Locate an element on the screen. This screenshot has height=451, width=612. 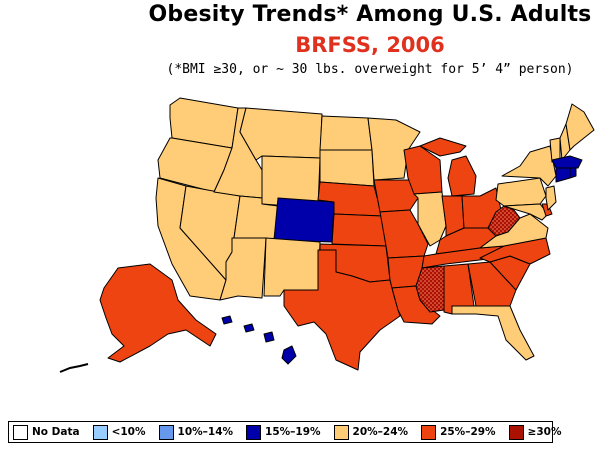
legend-item-15-19: 15%–19% is located at coordinates (283, 432).